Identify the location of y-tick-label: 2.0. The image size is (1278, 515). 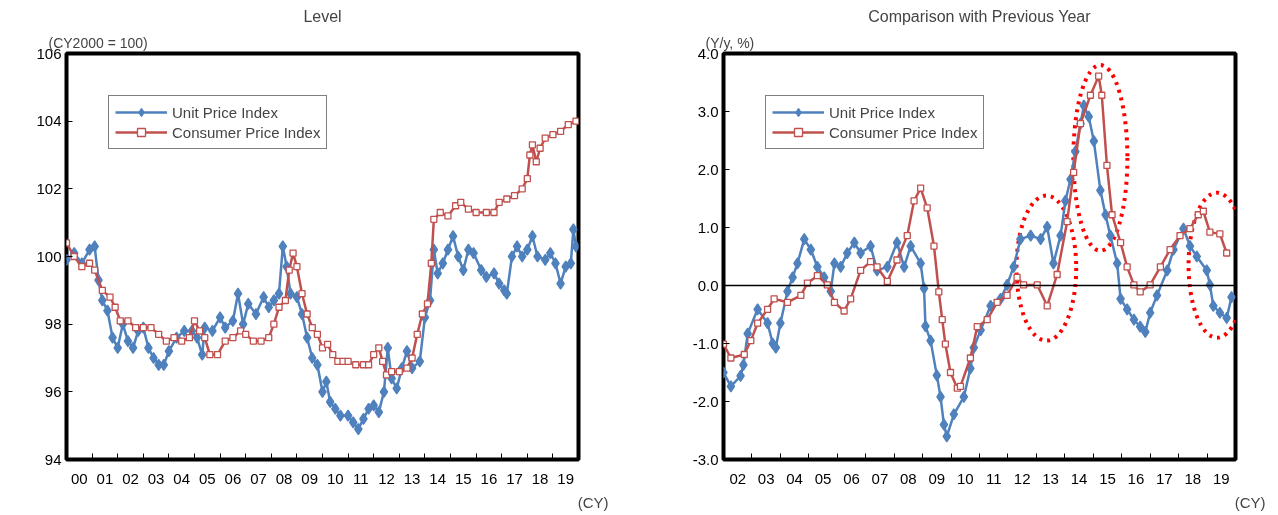
(708, 169).